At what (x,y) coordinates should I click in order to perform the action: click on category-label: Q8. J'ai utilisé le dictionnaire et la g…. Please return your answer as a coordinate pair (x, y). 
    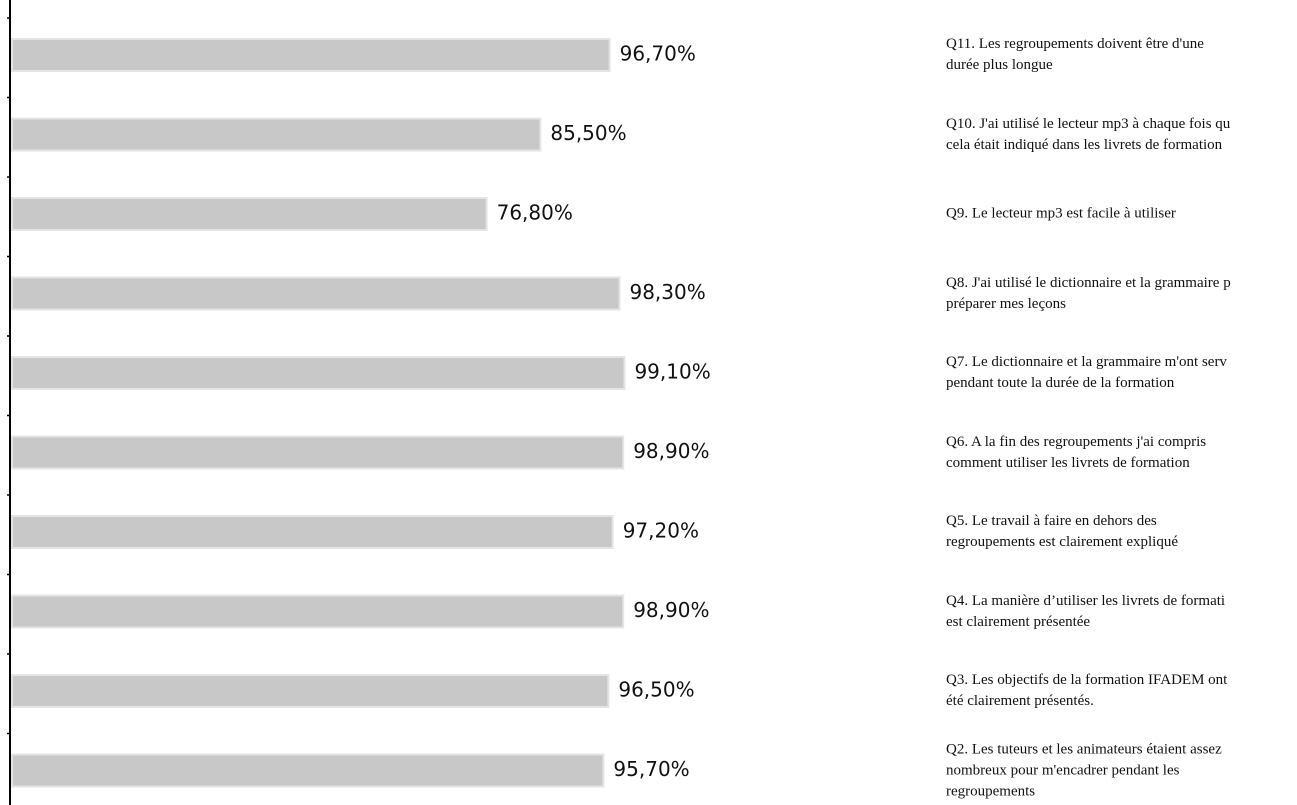
    Looking at the image, I should click on (1088, 293).